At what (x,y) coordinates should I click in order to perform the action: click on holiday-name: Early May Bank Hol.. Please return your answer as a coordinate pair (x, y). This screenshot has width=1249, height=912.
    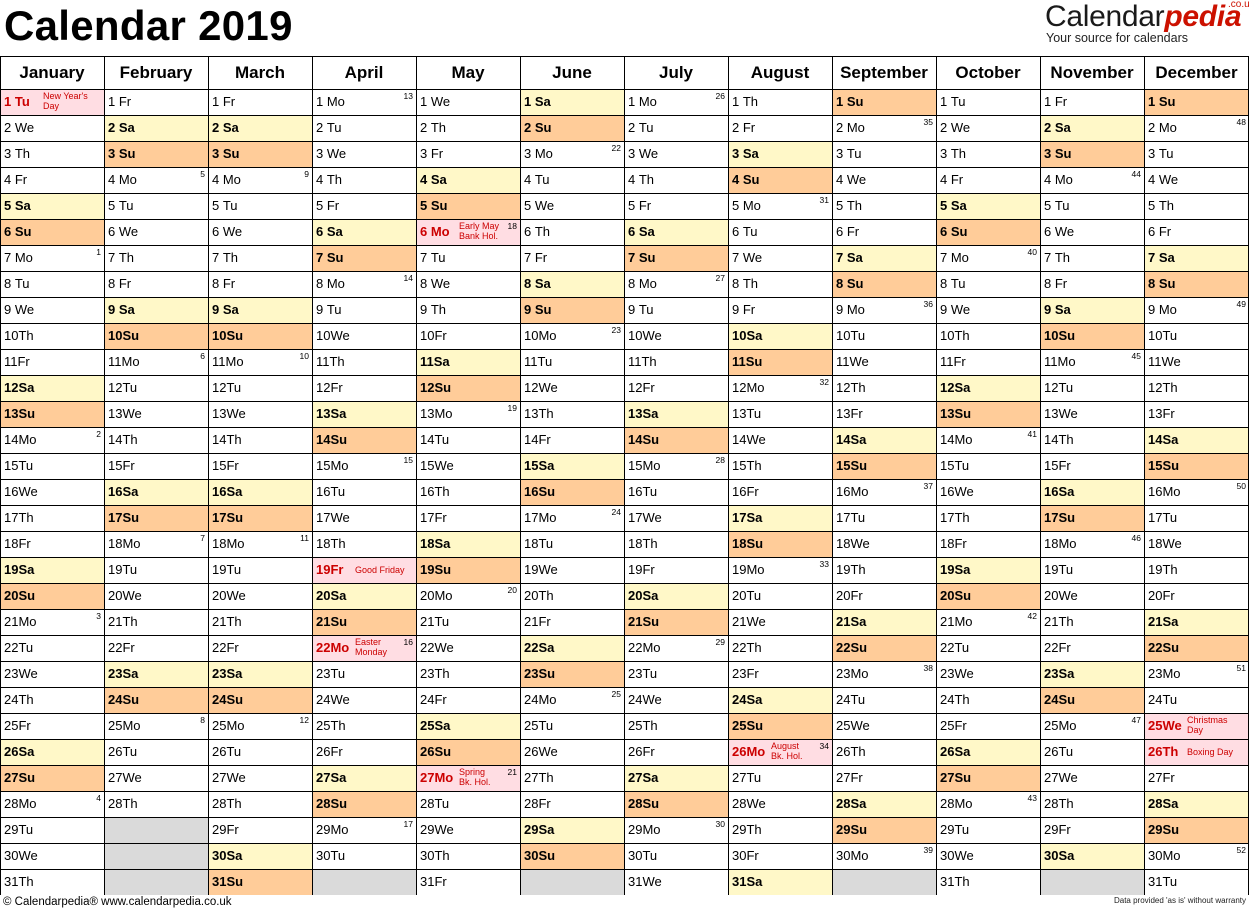
    Looking at the image, I should click on (479, 231).